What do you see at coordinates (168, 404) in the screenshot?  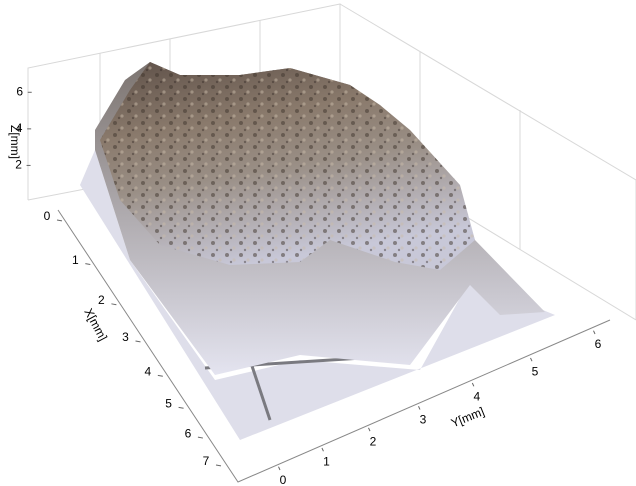 I see `x-tick-label: 5` at bounding box center [168, 404].